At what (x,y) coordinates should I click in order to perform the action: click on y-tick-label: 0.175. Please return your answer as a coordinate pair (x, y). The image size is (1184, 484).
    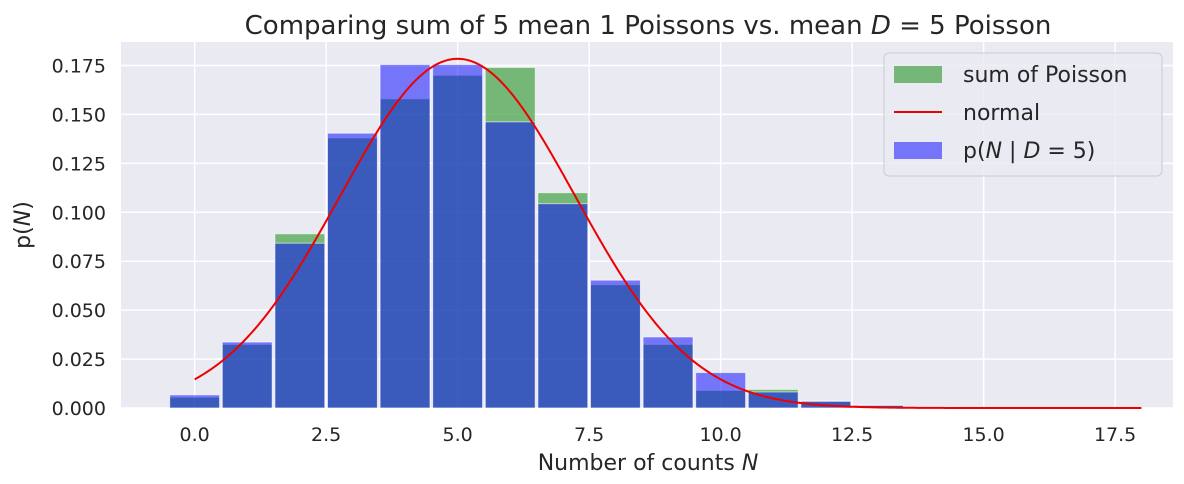
    Looking at the image, I should click on (79, 66).